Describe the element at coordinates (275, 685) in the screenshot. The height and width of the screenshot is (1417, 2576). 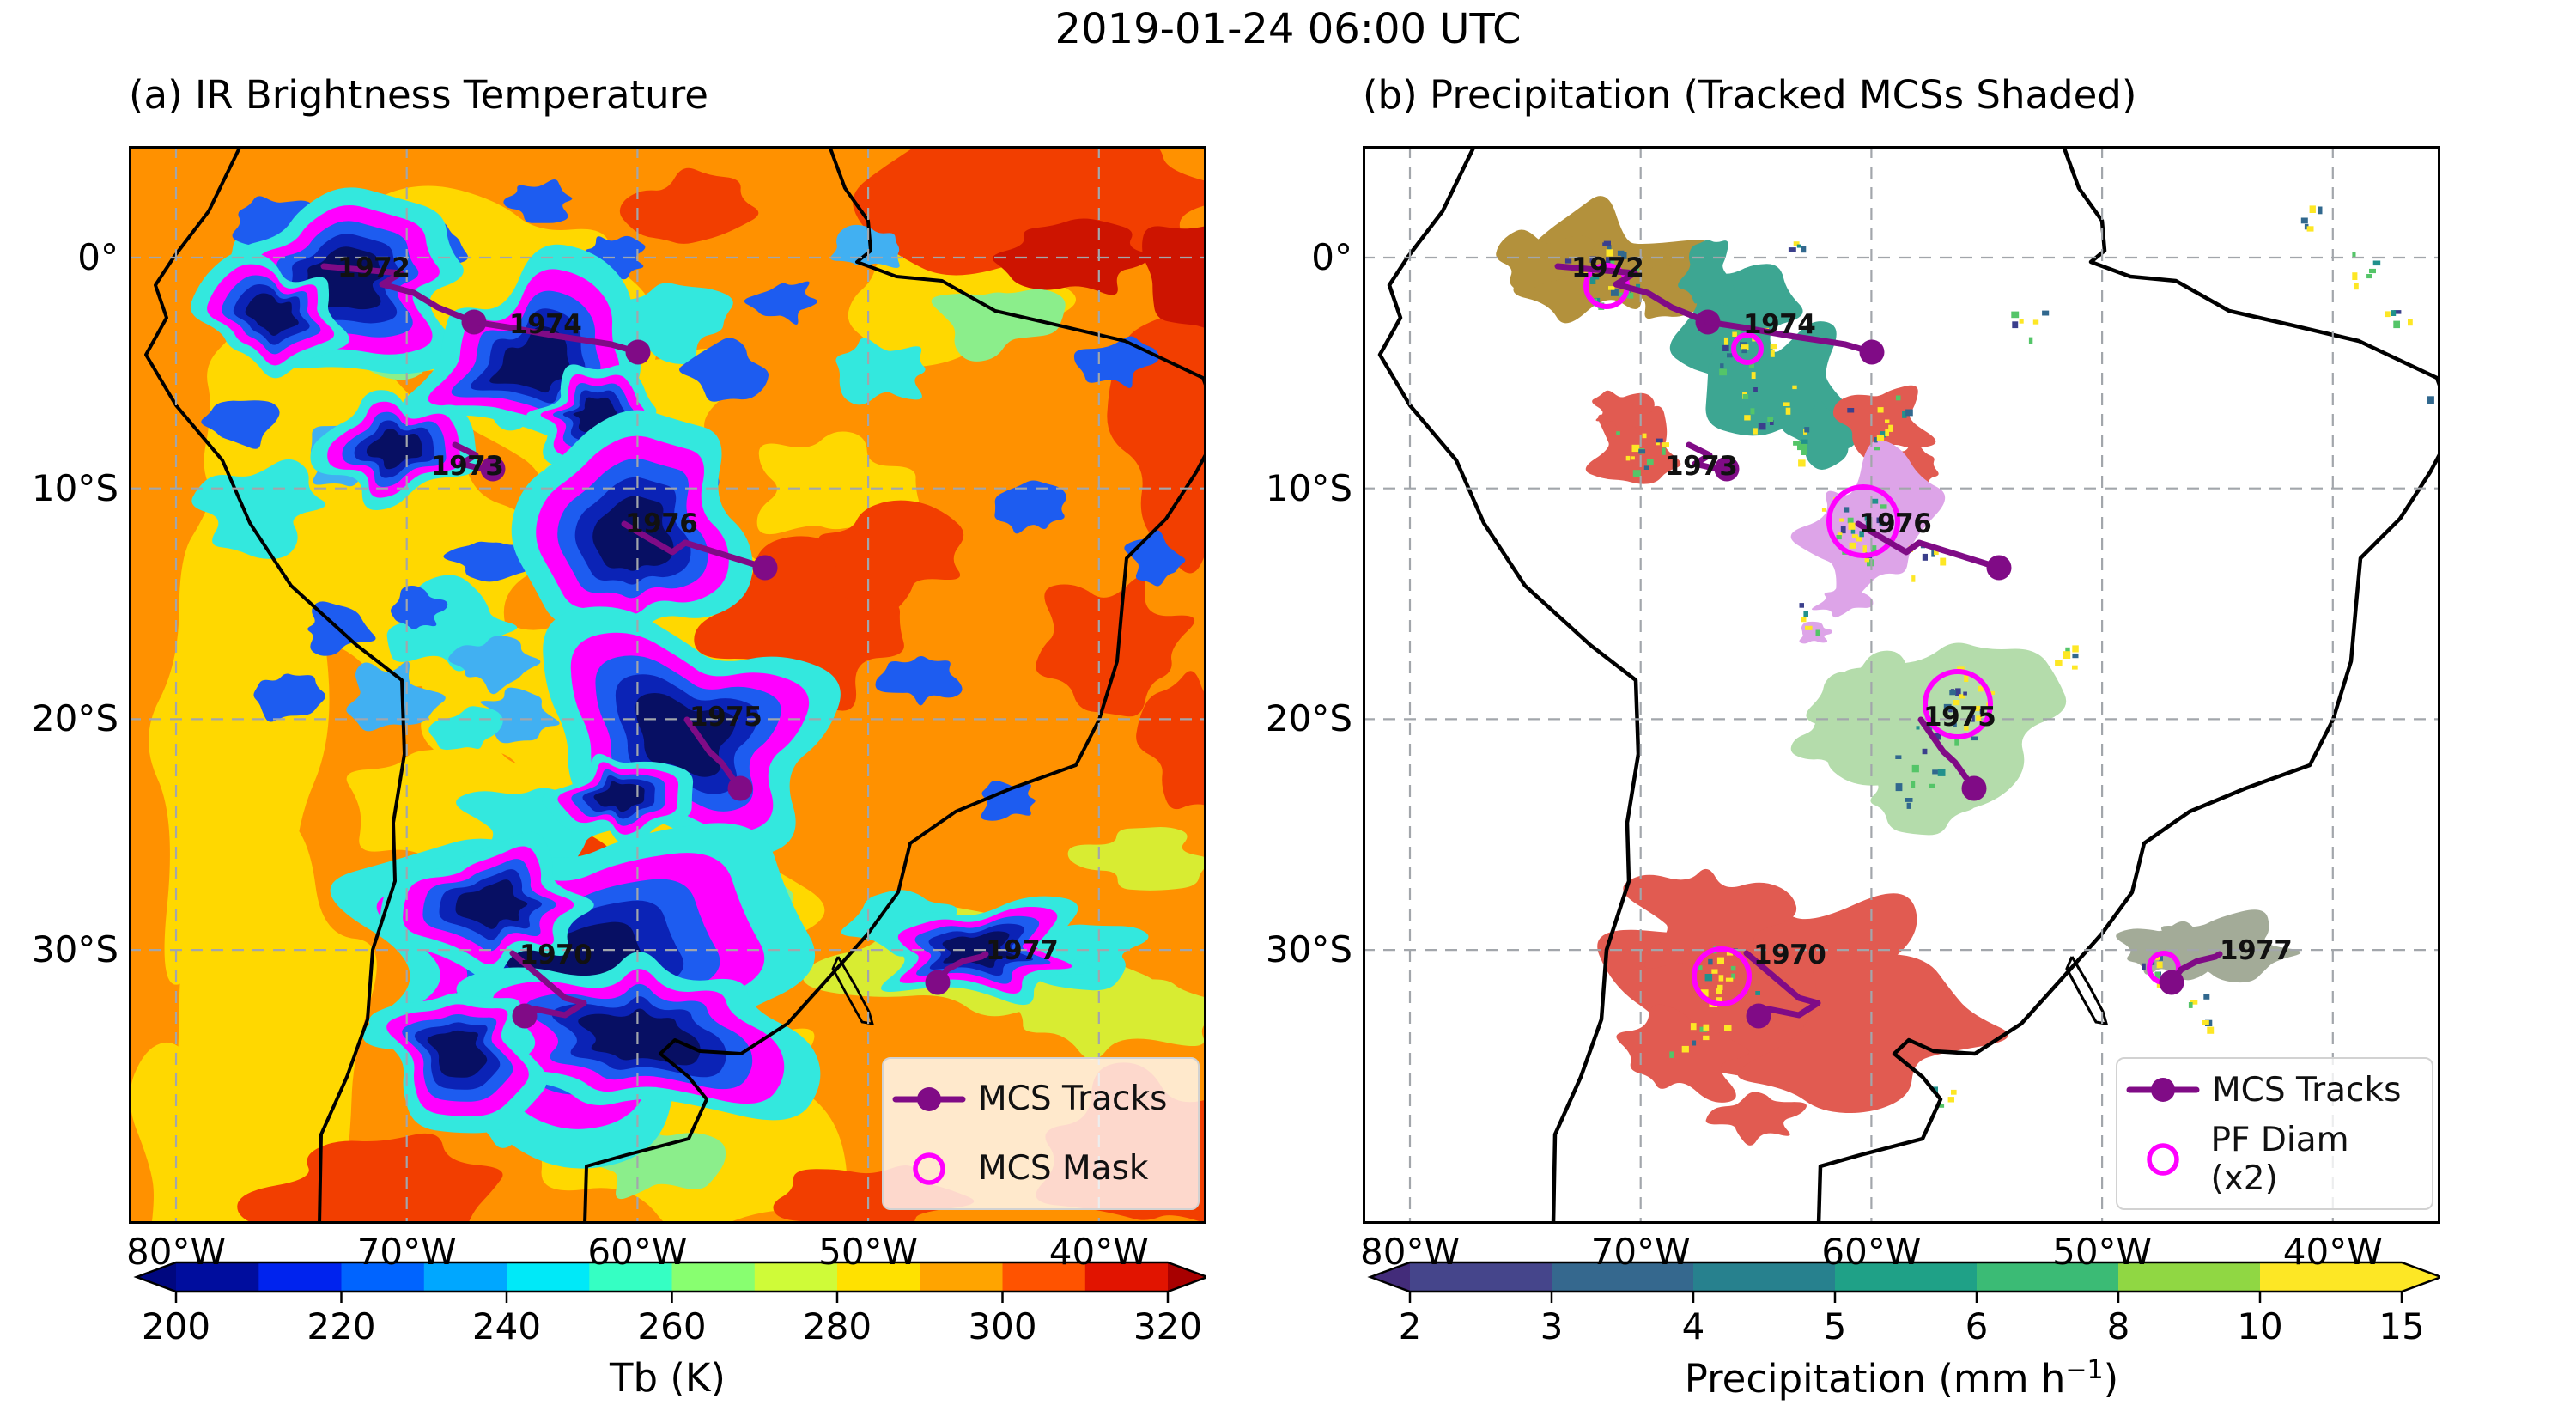
I see `coastline` at that location.